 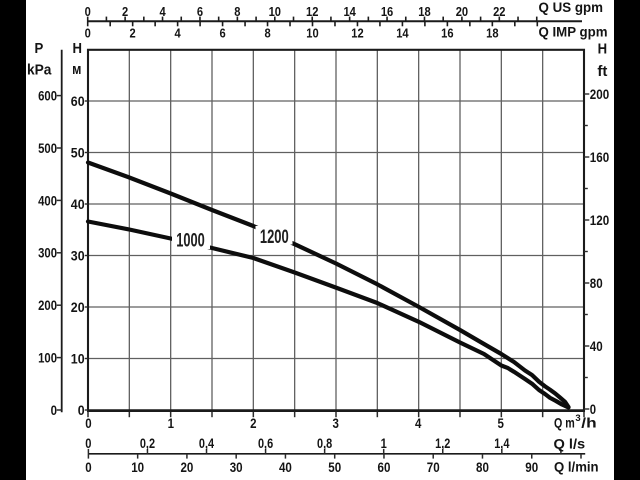 I want to click on svg-text: 0,4, so click(x=207, y=443).